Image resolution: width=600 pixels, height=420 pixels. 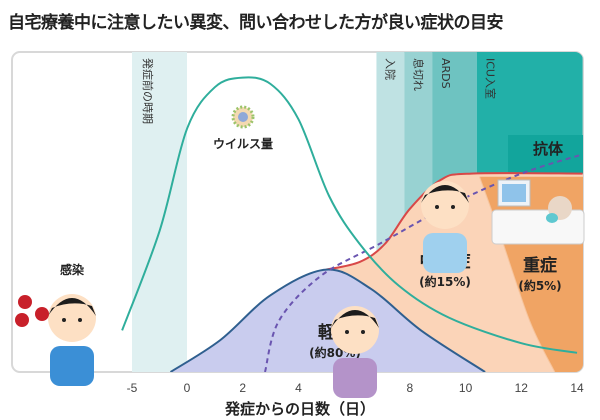 What do you see at coordinates (539, 285) in the screenshot?
I see `severe-percent: (約5%)` at bounding box center [539, 285].